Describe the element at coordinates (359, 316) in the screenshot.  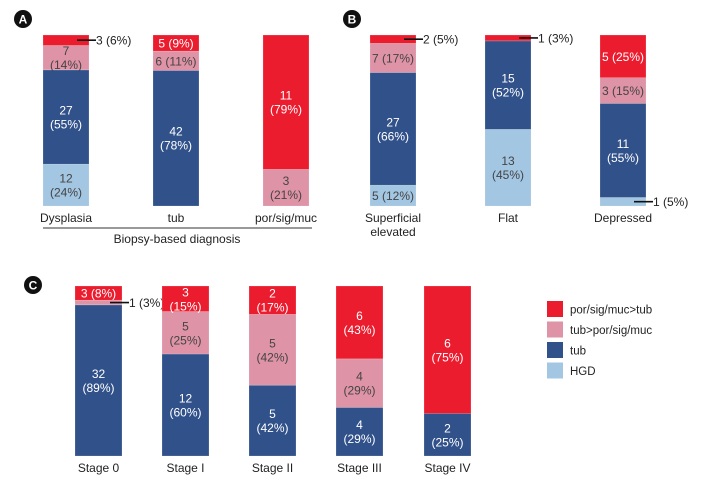
I see `data-label: 6` at that location.